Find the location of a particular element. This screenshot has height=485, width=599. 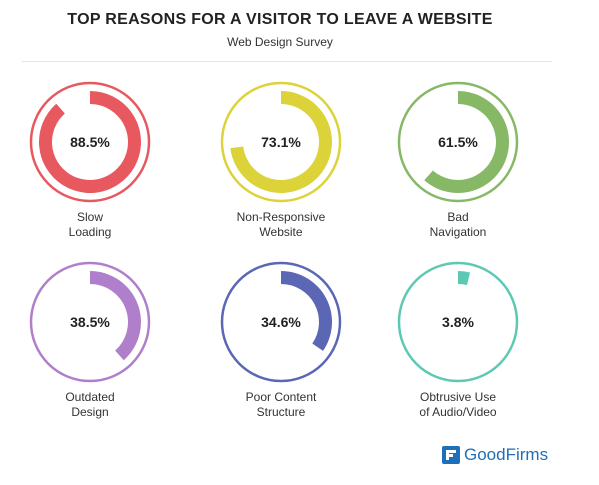

divider is located at coordinates (287, 61).